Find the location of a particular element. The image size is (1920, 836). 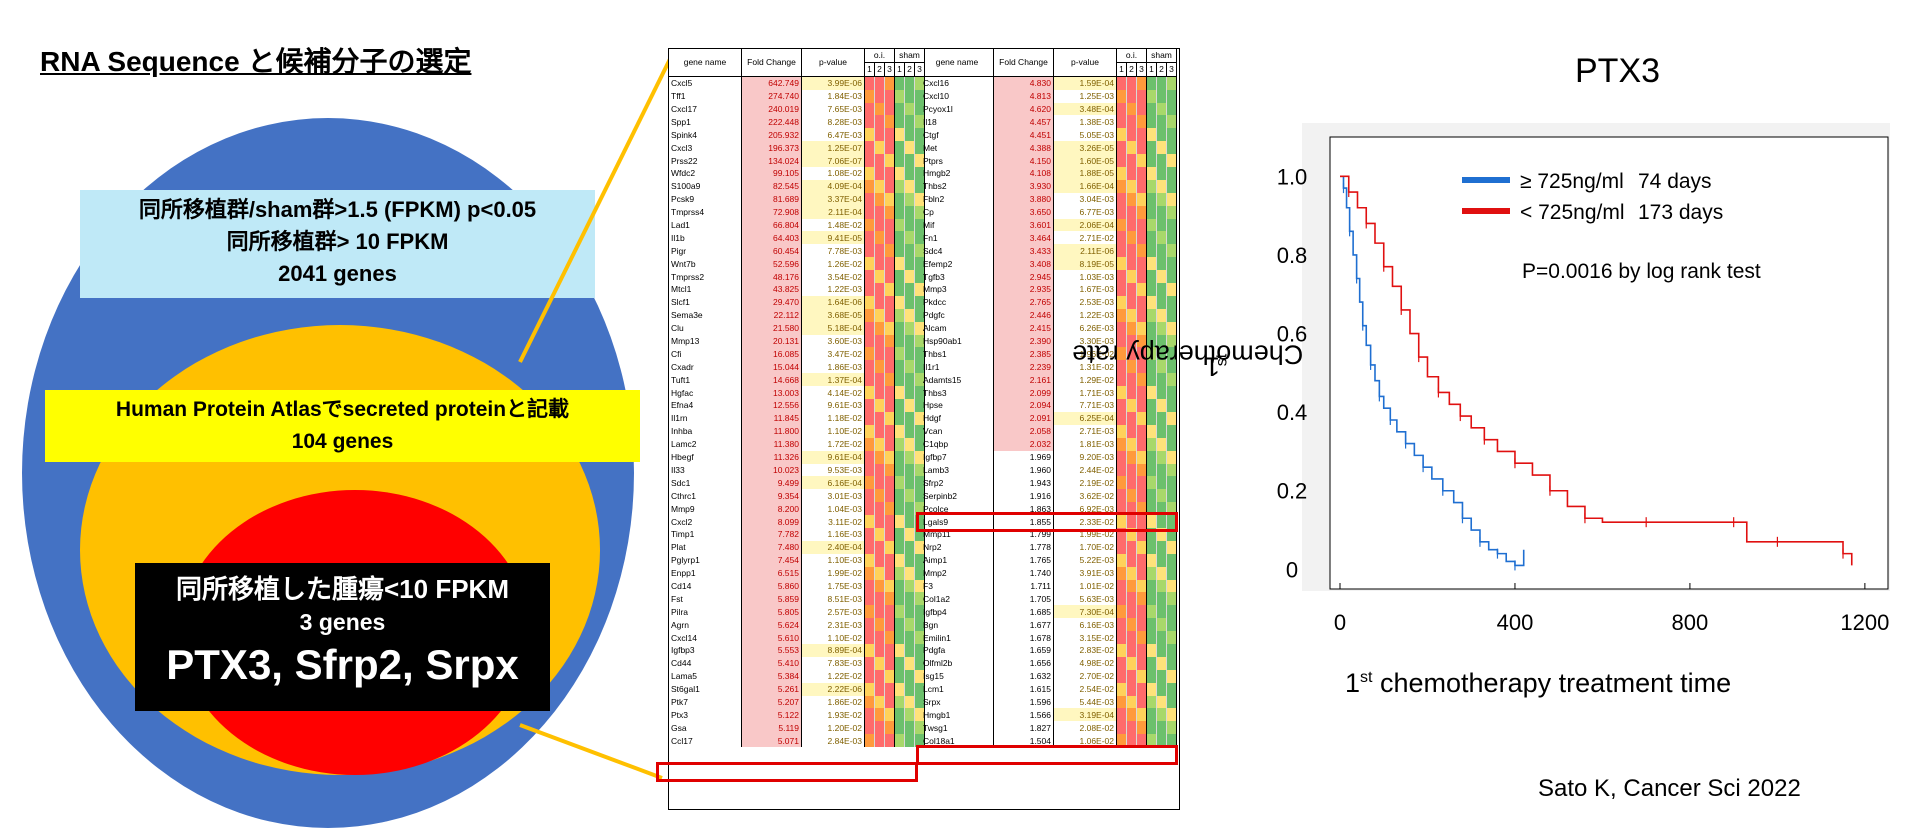

table-row: Wfdc2 99.105 1.08E-02 is located at coordinates (797, 173).